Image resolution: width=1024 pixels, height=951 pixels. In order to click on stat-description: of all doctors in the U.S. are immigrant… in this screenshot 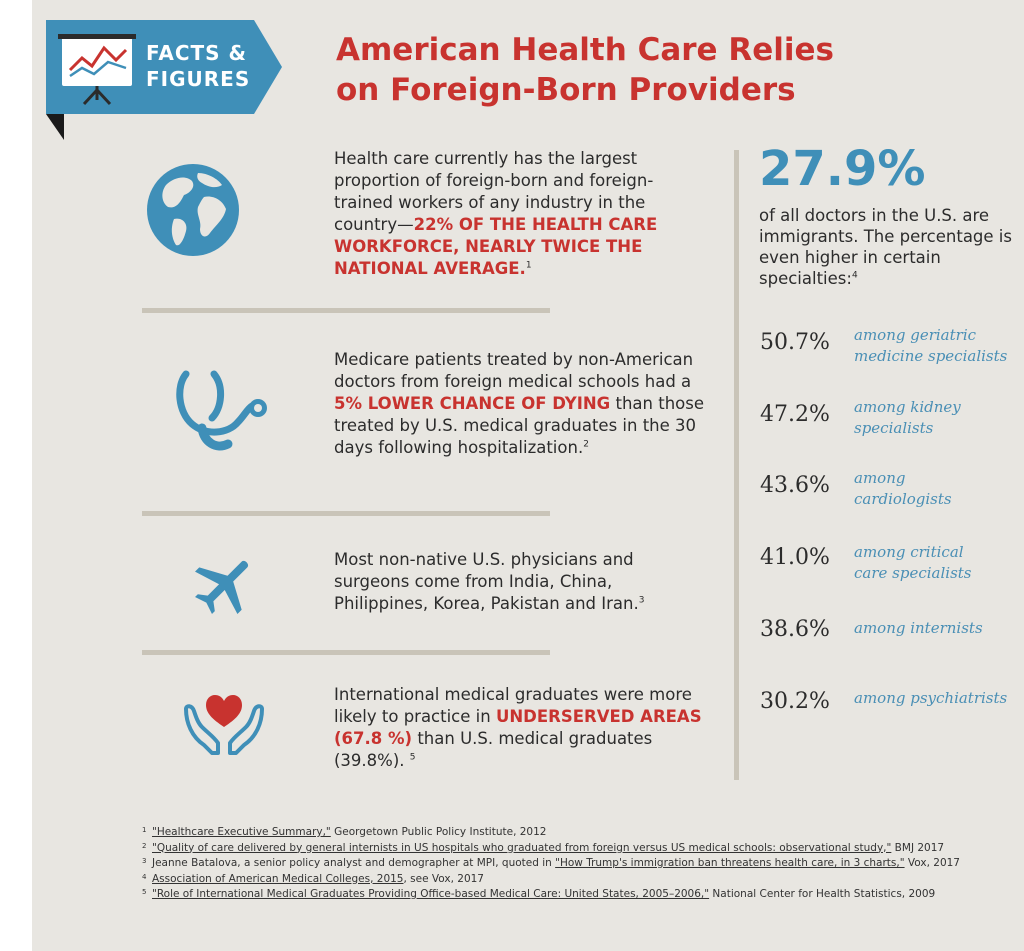, I will do `click(891, 247)`.